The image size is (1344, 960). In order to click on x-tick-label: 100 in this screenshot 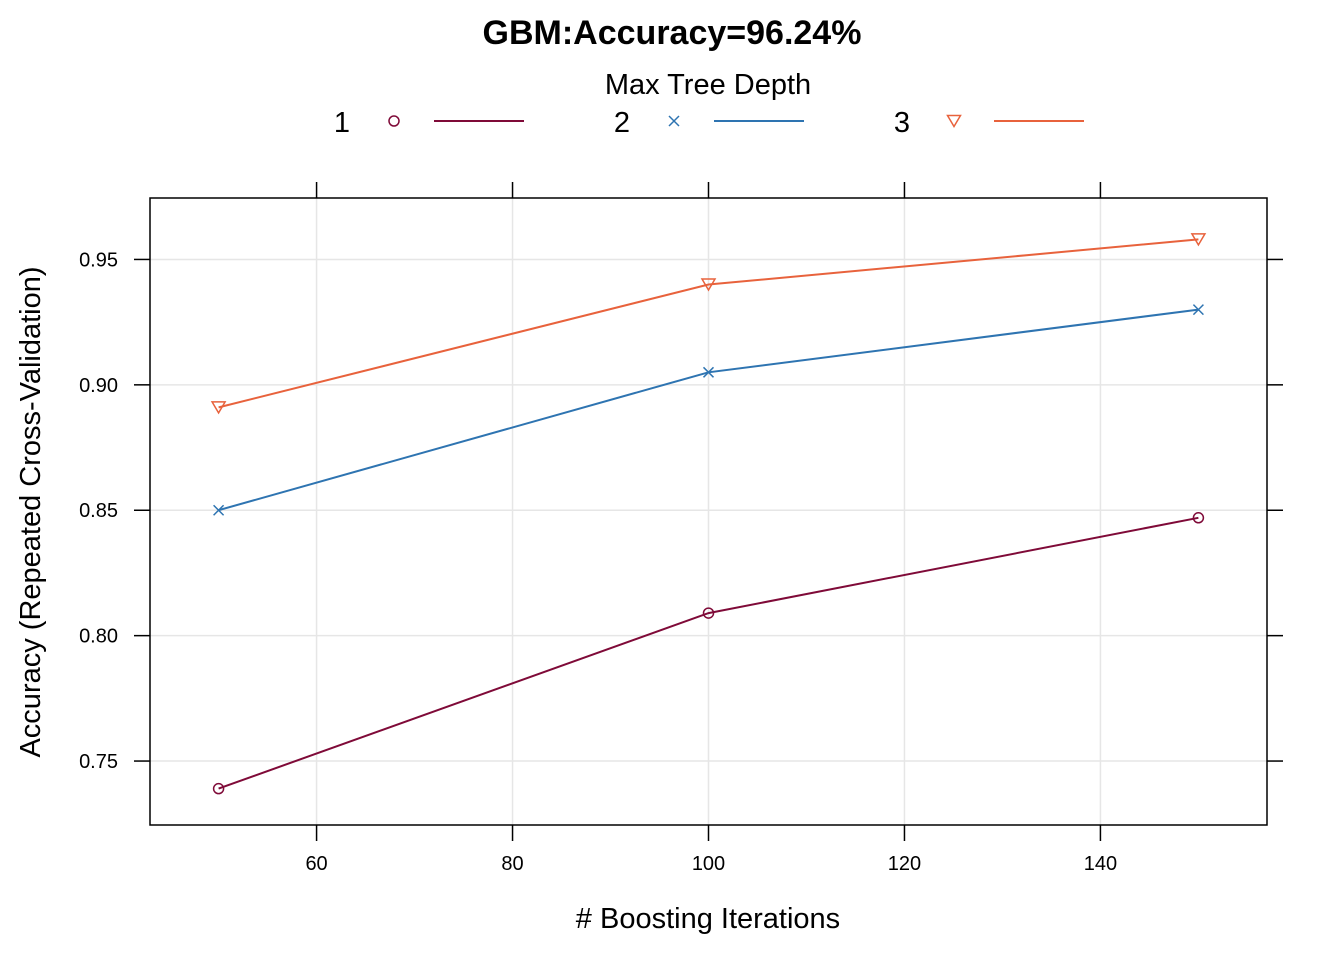, I will do `click(708, 864)`.